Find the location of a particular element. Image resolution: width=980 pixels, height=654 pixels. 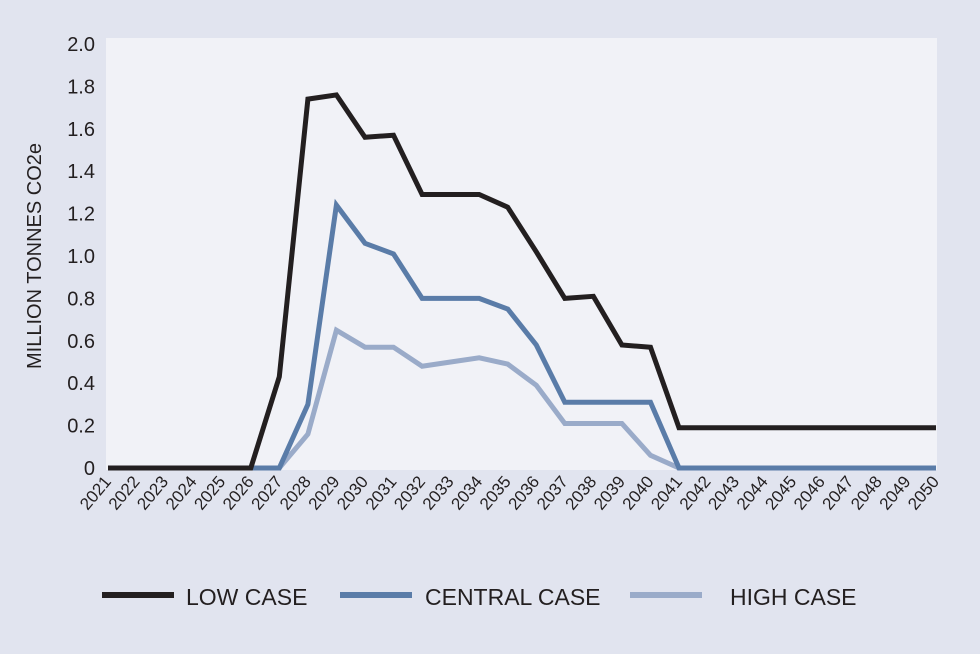

y-tick-label: 1.4 is located at coordinates (81, 172).